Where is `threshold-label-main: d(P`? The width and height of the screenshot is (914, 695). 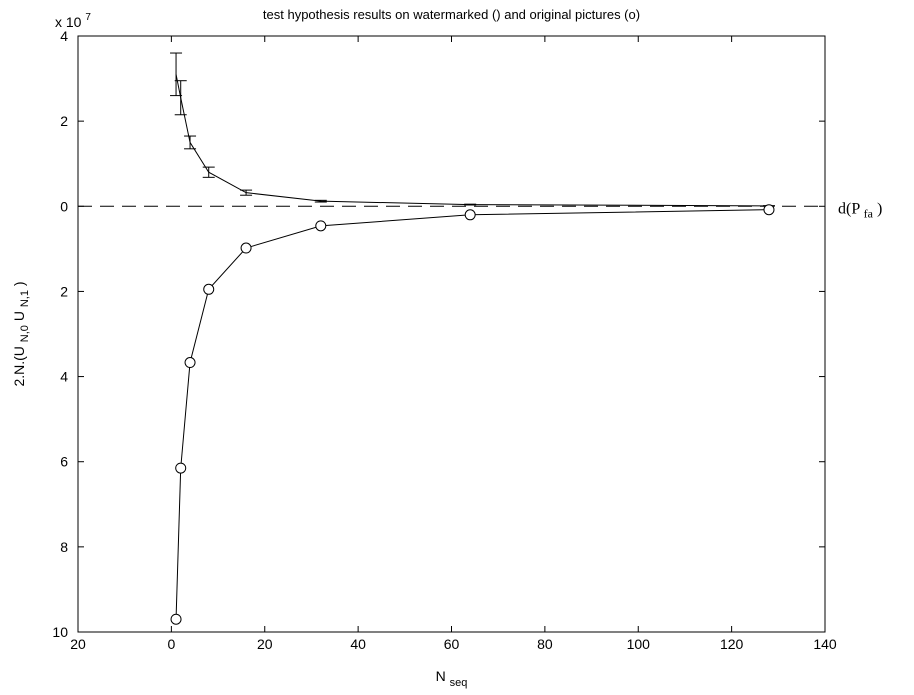
threshold-label-main: d(P is located at coordinates (849, 208).